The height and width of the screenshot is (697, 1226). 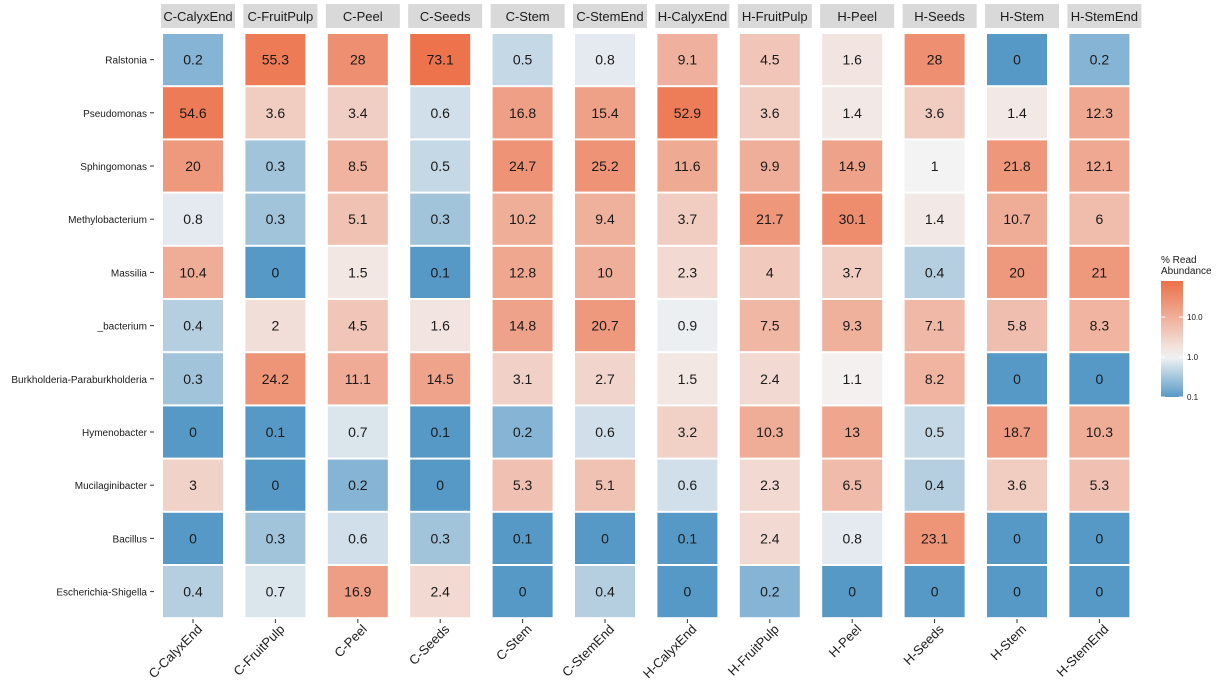 What do you see at coordinates (852, 326) in the screenshot?
I see `cell-value-label: 9.3` at bounding box center [852, 326].